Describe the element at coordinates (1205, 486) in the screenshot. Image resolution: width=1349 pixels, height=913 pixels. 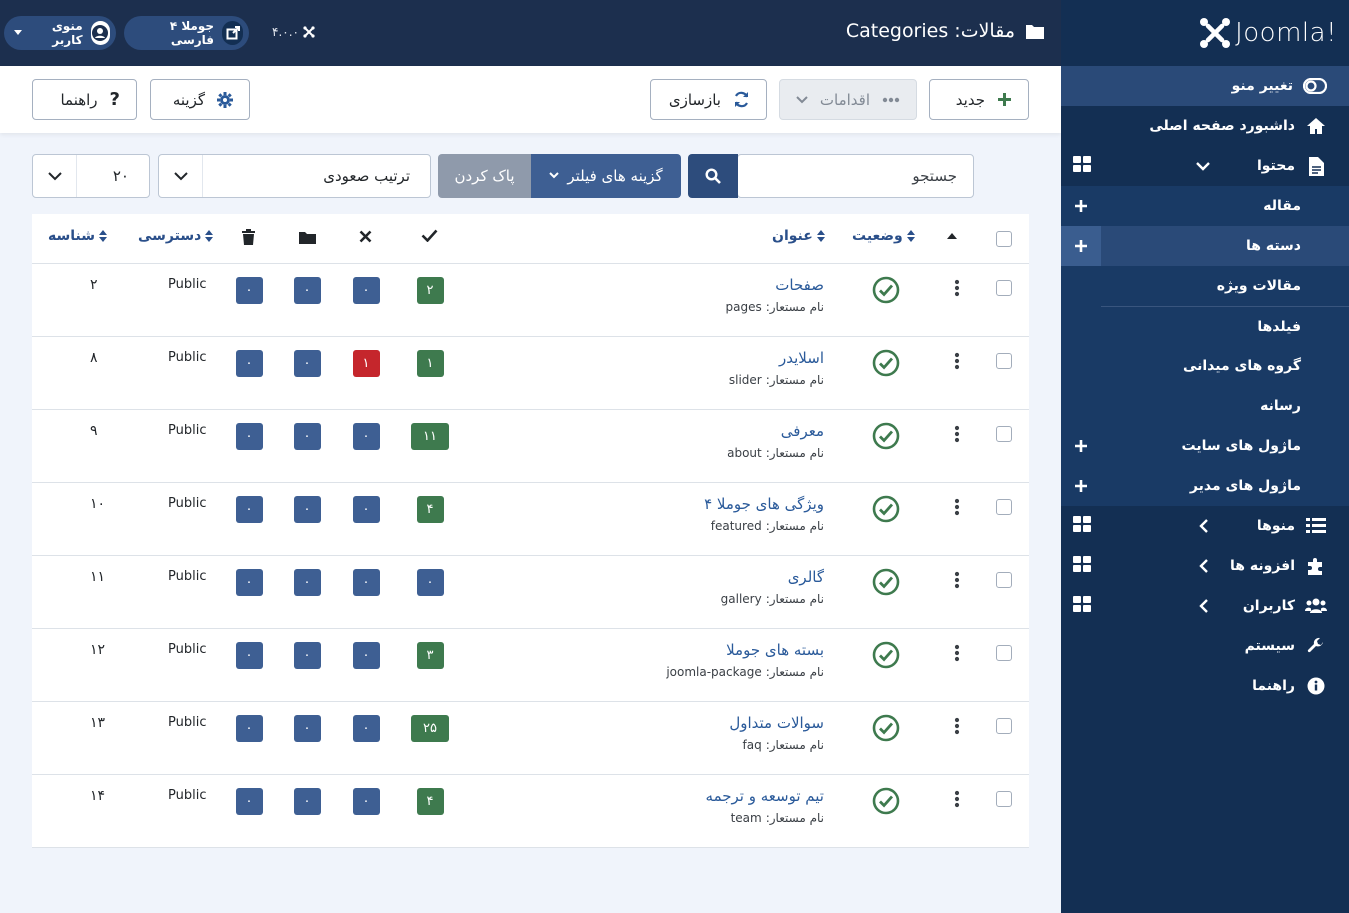
I see `sidebar-item-admin-modules: ماژول های مدیر` at that location.